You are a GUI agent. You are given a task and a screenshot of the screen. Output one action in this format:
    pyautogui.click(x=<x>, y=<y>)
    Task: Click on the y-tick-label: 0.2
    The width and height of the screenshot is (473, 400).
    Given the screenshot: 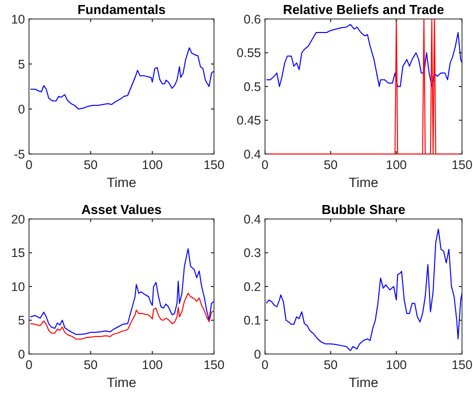 What is the action you would take?
    pyautogui.click(x=253, y=287)
    